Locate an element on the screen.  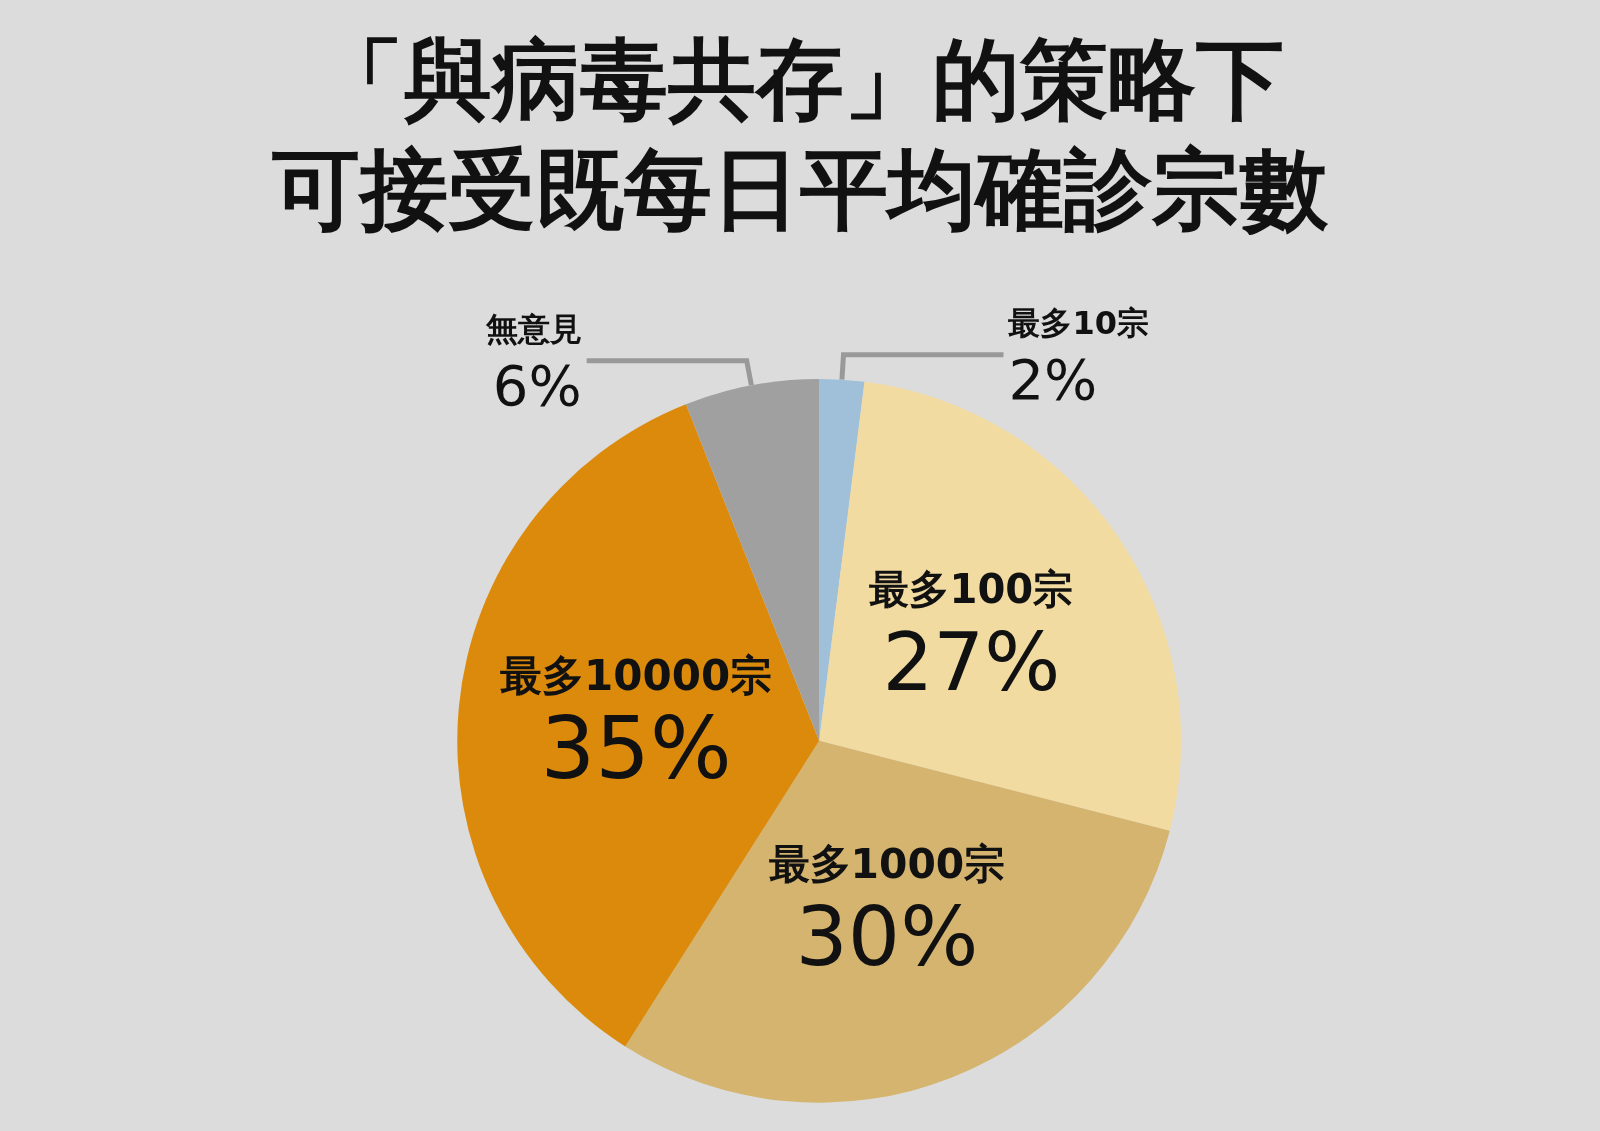
slice-label: 無意見 is located at coordinates (533, 328).